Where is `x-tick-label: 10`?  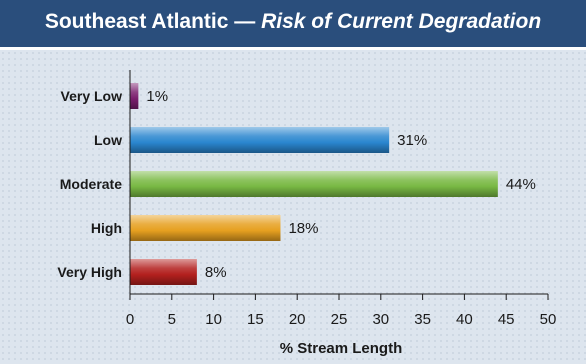 x-tick-label: 10 is located at coordinates (213, 319).